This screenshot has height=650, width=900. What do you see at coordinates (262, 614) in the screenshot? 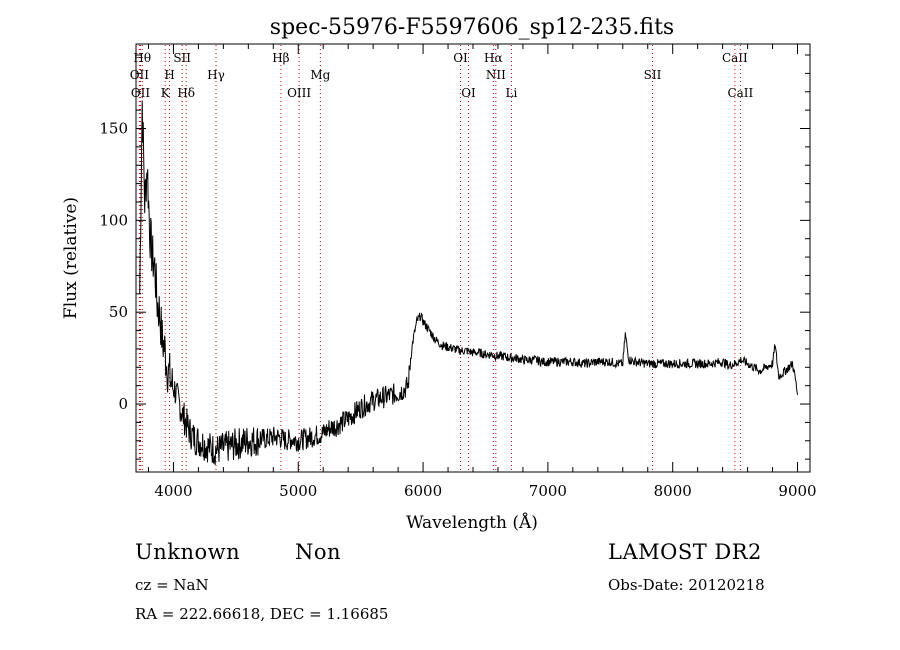
I see `coordinates: RA = 222.66618, DEC = 1.16685` at bounding box center [262, 614].